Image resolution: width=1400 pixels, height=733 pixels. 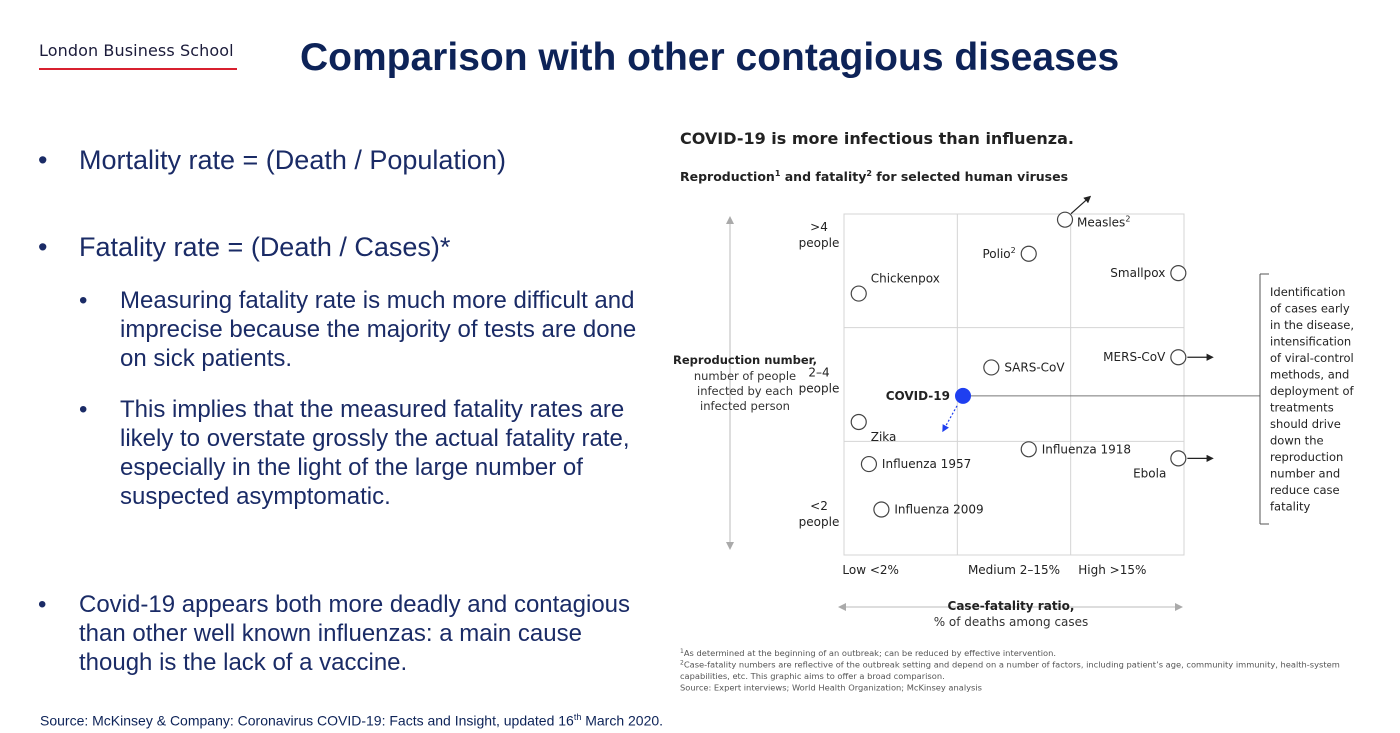 I want to click on point-ebola: Ebola, so click(x=1173, y=465).